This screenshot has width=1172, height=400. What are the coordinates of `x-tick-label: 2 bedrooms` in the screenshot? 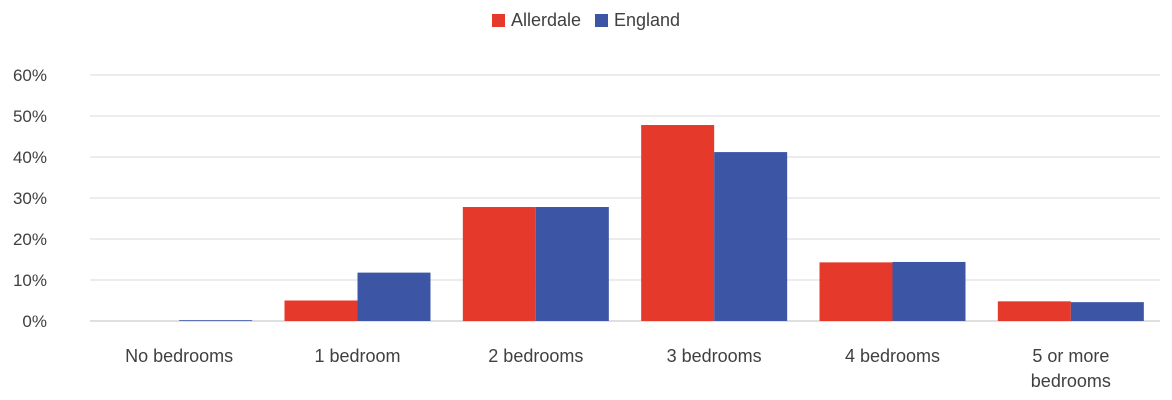 It's located at (535, 356).